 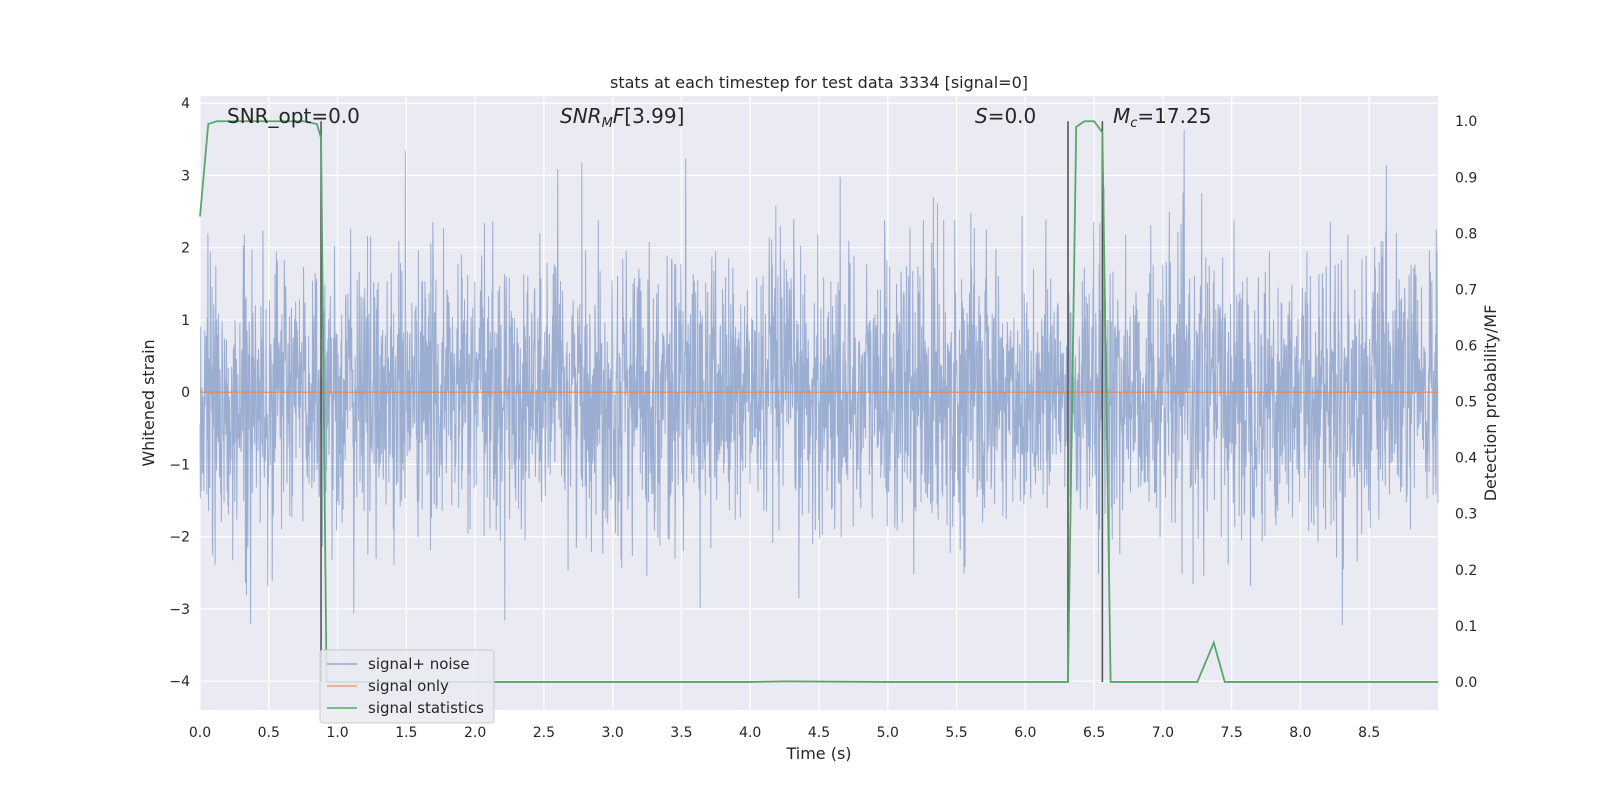 What do you see at coordinates (1490, 403) in the screenshot?
I see `y-axis-right-label: Detection probability/MF` at bounding box center [1490, 403].